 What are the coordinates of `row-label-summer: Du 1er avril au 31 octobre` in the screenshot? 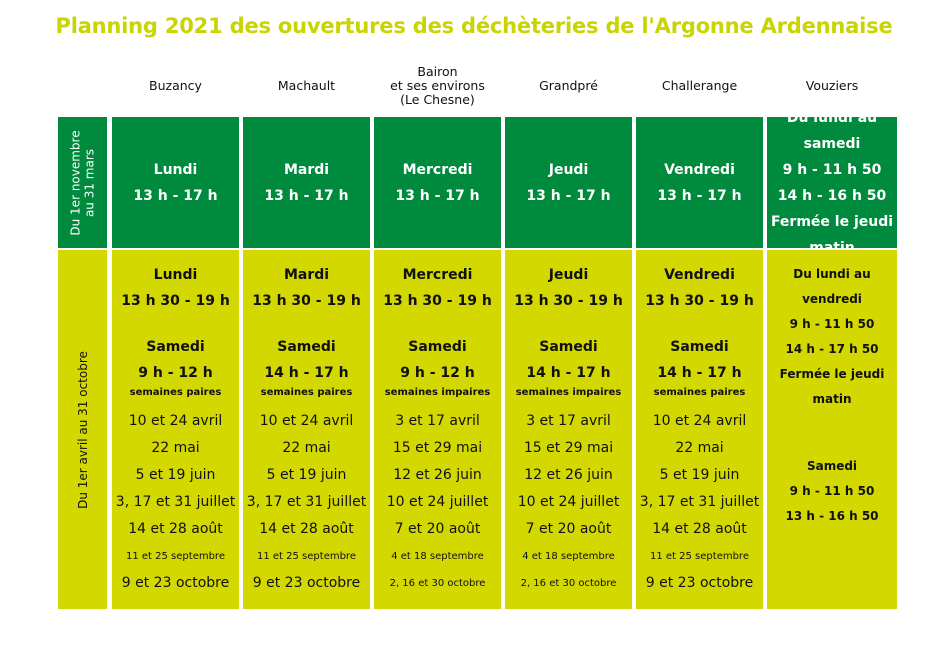 It's located at (82, 429).